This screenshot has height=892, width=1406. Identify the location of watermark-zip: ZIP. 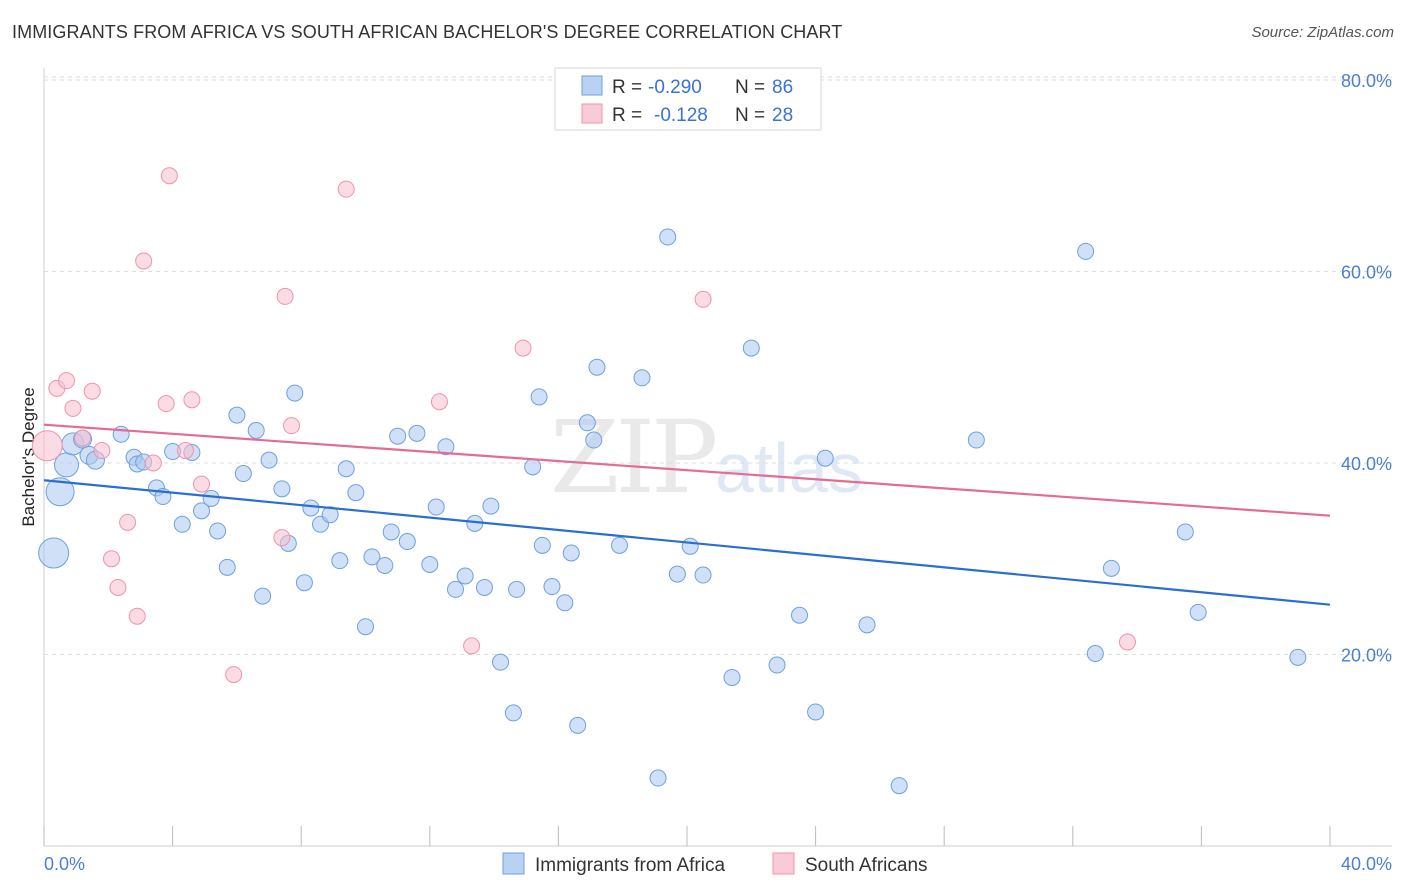
(632, 457).